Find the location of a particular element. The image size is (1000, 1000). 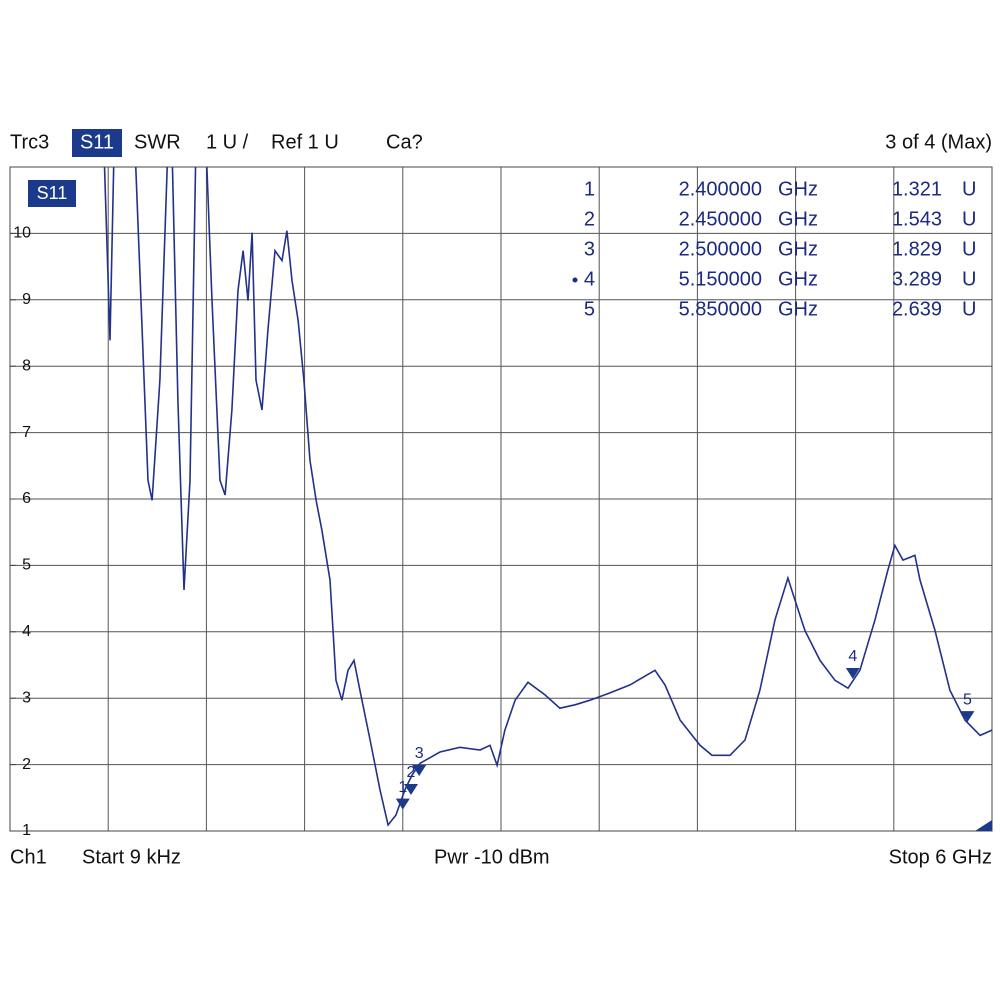

trace-label: S11 is located at coordinates (52, 193).